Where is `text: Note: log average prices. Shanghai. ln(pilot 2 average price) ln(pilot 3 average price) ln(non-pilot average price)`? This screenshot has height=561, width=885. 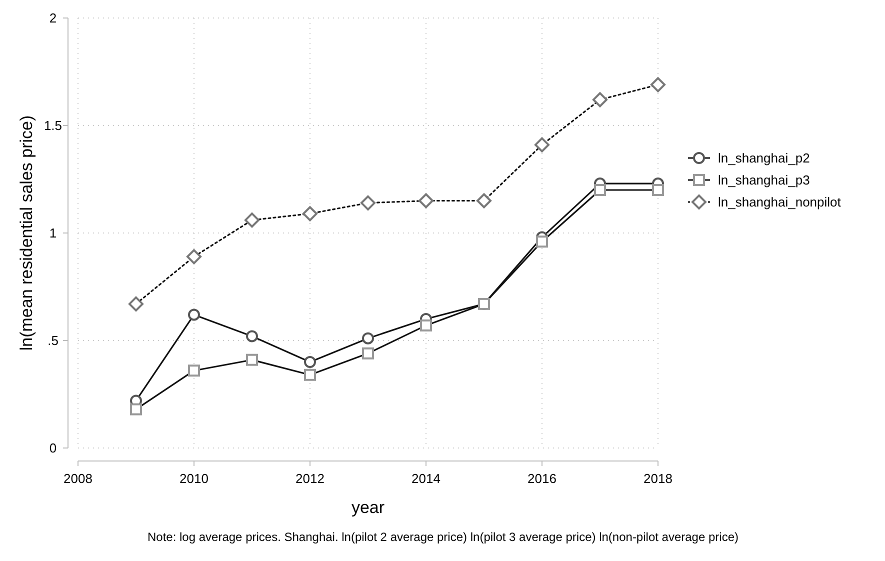
text: Note: log average prices. Shanghai. ln(pilot 2 average price) ln(pilot 3 average price) ln(non-pilot average price) is located at coordinates (443, 537).